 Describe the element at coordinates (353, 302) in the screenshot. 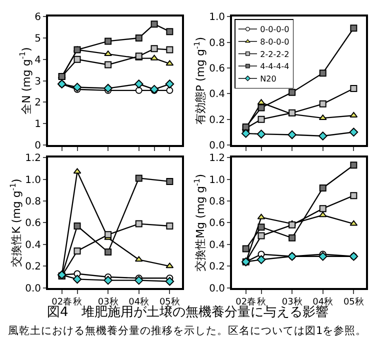

I see `x-tick-label: 05秋` at that location.